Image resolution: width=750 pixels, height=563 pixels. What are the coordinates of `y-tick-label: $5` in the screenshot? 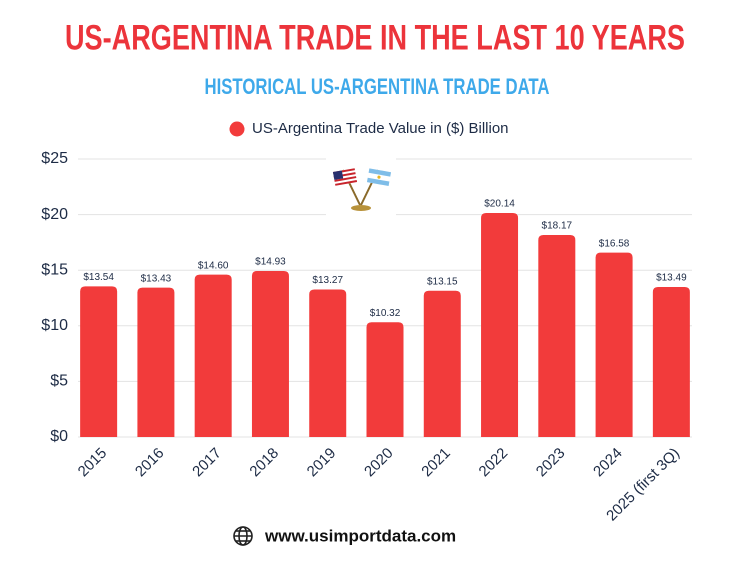 It's located at (59, 381).